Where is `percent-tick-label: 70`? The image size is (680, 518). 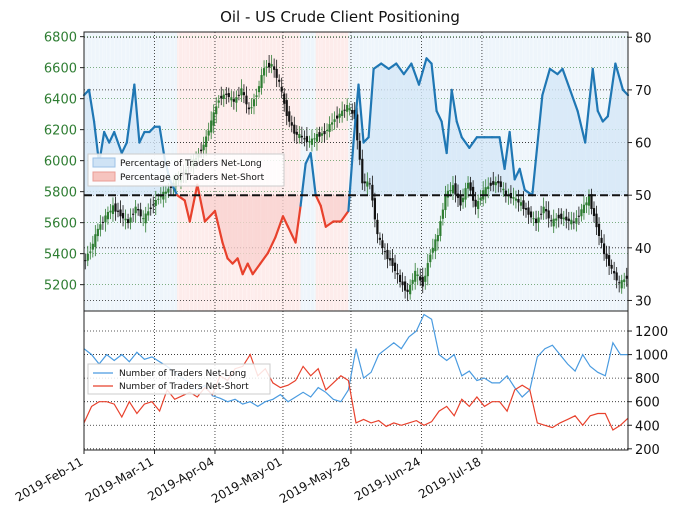 percent-tick-label: 70 is located at coordinates (643, 91).